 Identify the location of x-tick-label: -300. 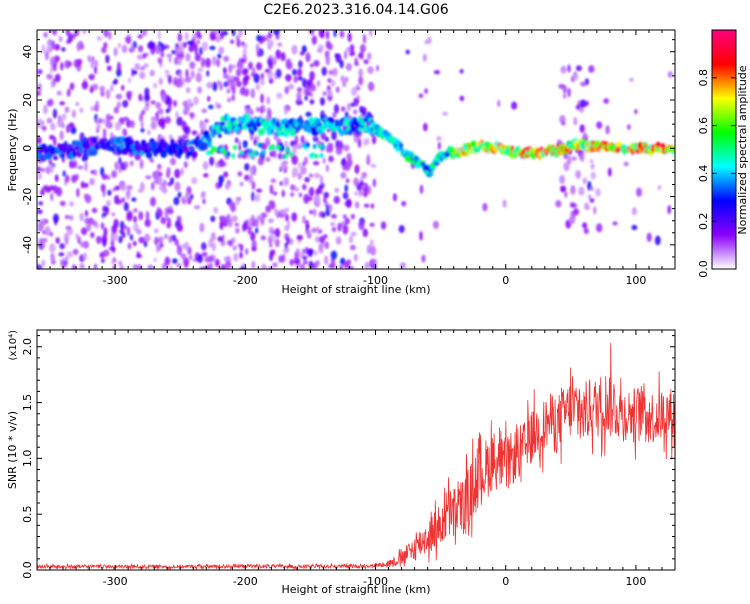
(115, 280).